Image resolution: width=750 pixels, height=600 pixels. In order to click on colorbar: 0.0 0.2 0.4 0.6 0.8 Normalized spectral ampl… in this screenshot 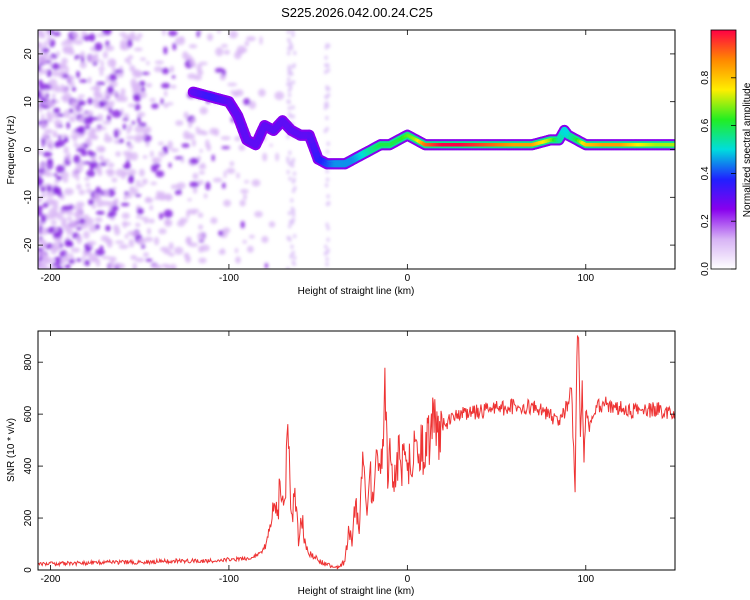, I will do `click(725, 152)`.